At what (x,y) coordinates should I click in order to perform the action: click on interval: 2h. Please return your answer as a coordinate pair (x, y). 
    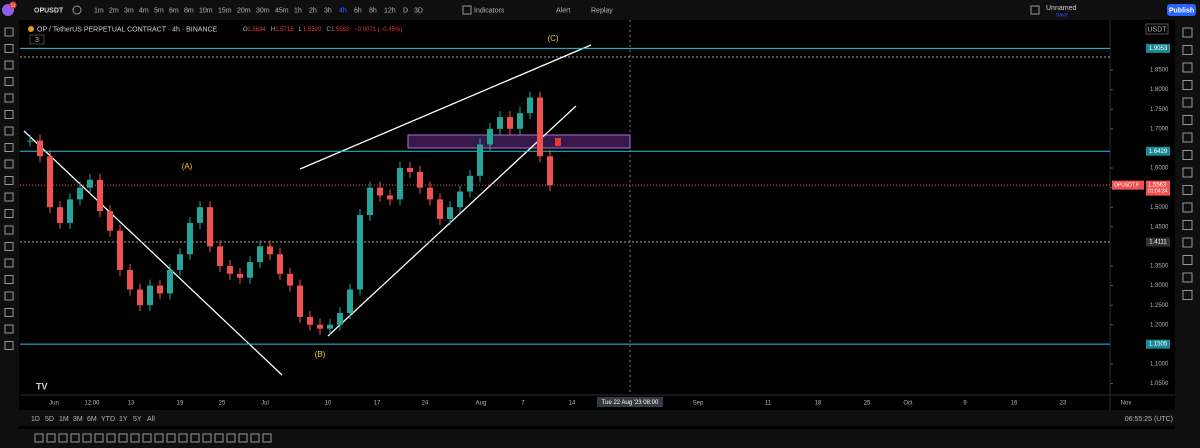
    Looking at the image, I should click on (313, 10).